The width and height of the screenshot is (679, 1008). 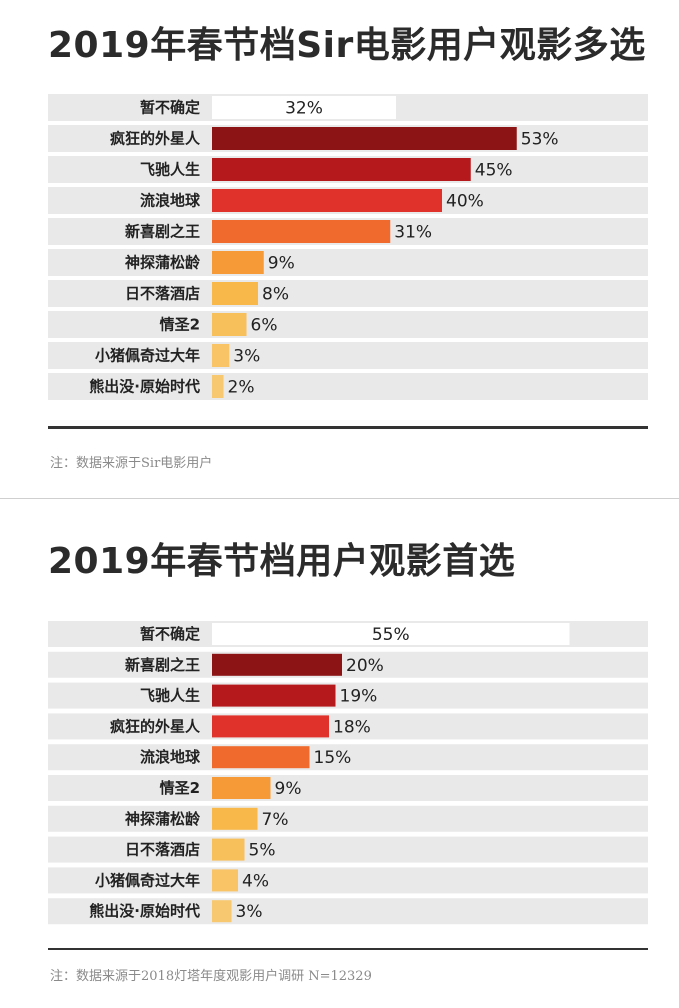 I want to click on value-label: 55%, so click(x=391, y=635).